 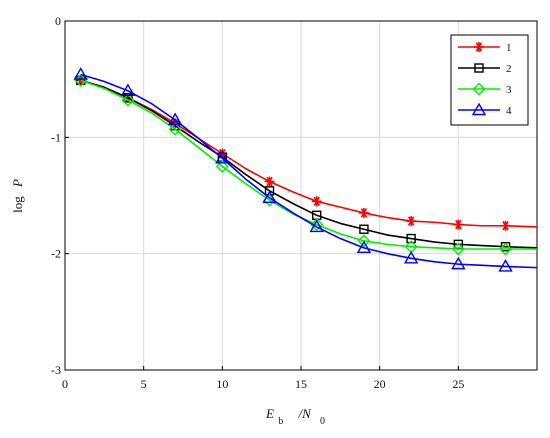 I want to click on legend-entry-3: 3, so click(x=485, y=89).